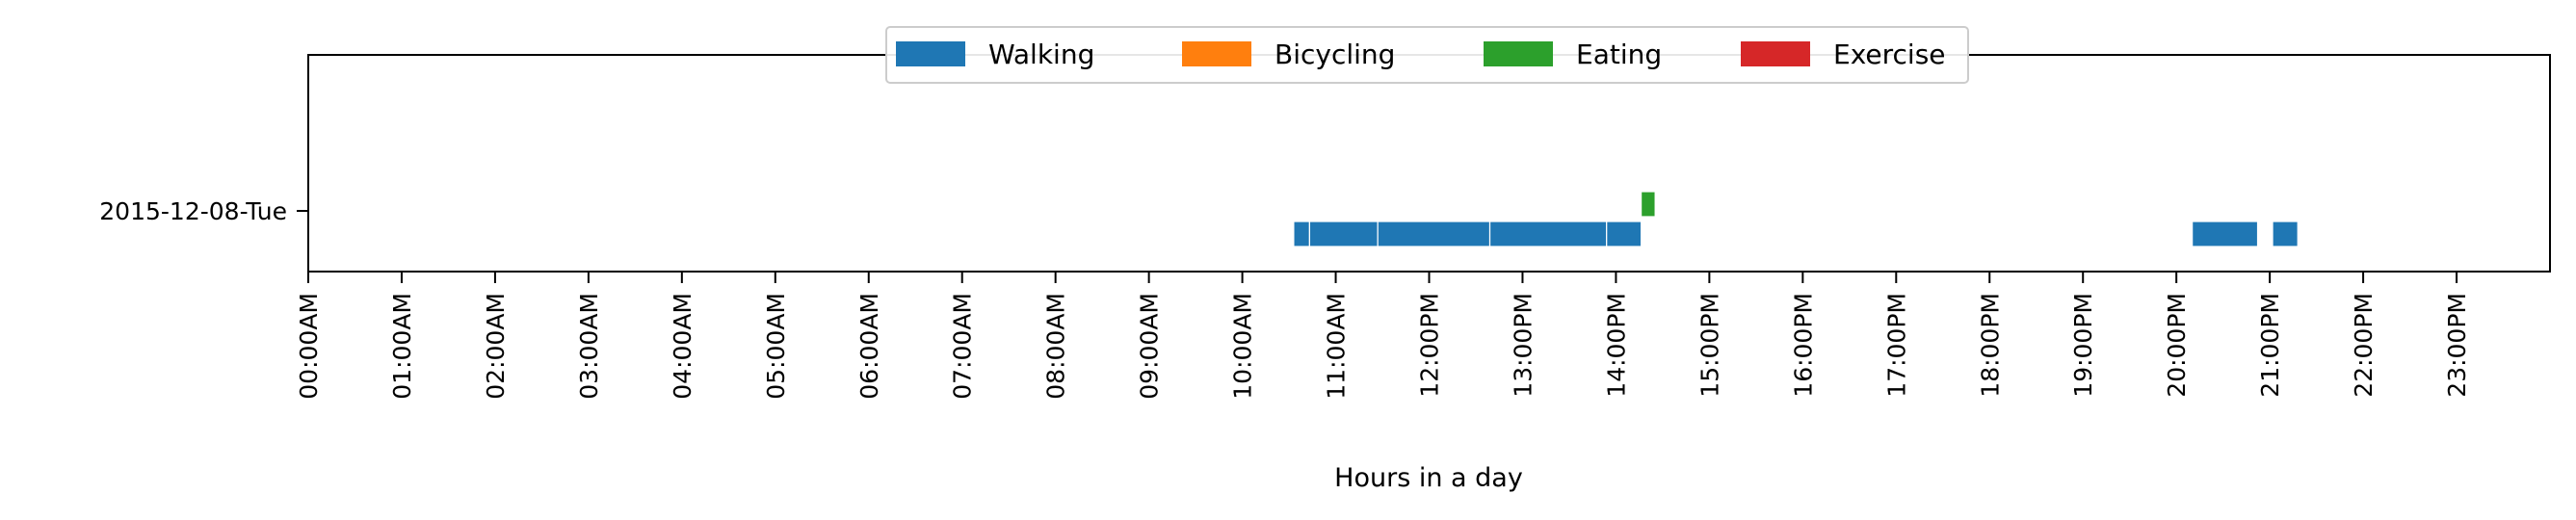 Image resolution: width=2576 pixels, height=520 pixels. Describe the element at coordinates (1337, 346) in the screenshot. I see `x-tick-label: 11:00AM` at that location.